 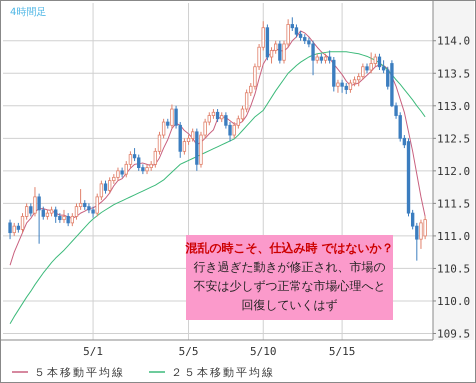 What do you see at coordinates (453, 236) in the screenshot?
I see `y-tick-label: 111.0` at bounding box center [453, 236].